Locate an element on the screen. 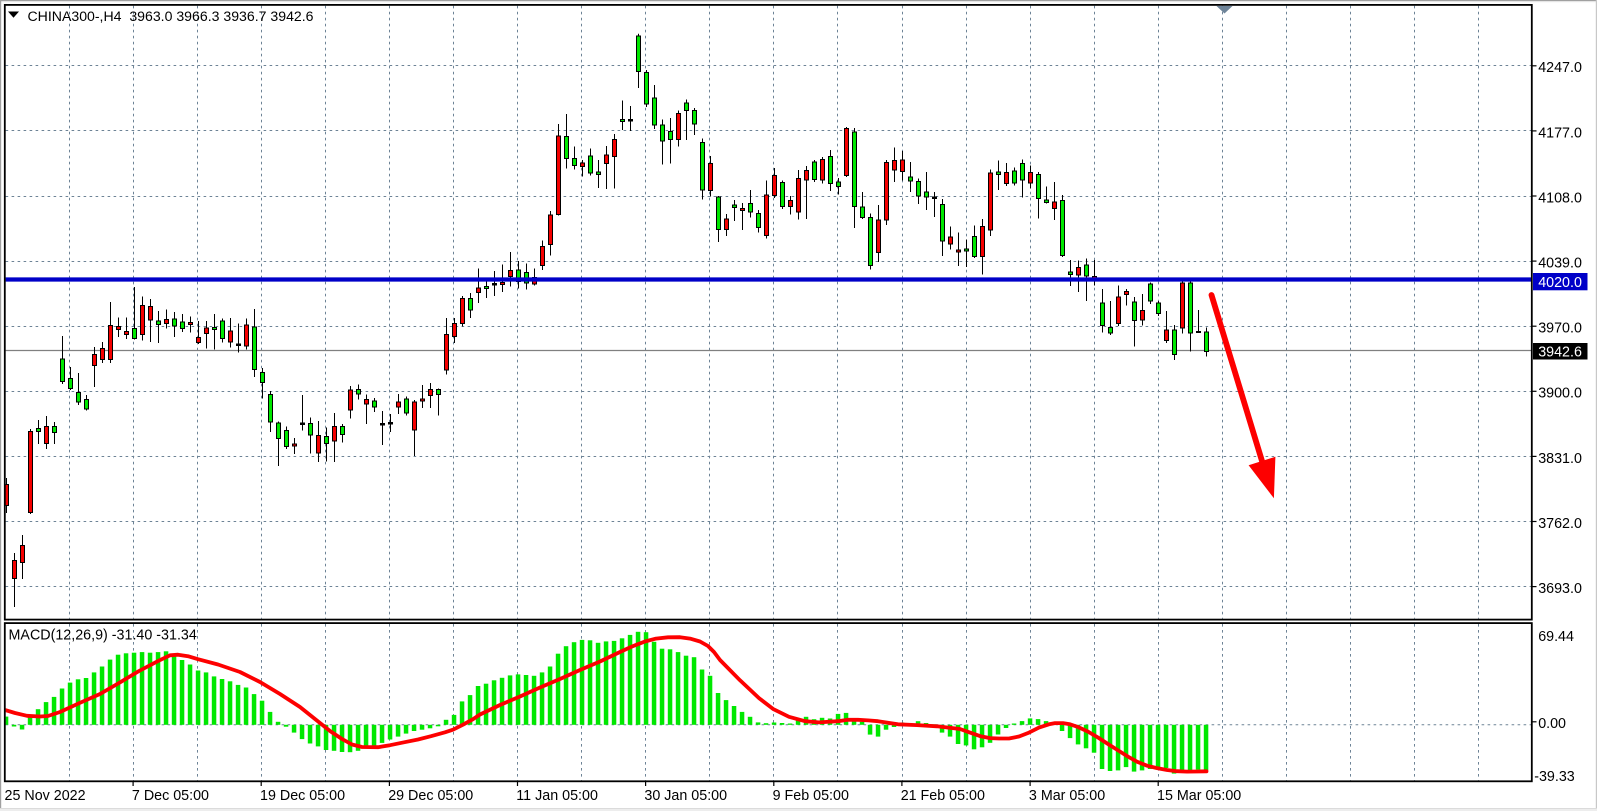 The width and height of the screenshot is (1597, 811). svg-text: 3 Mar 05:00 is located at coordinates (1067, 796).